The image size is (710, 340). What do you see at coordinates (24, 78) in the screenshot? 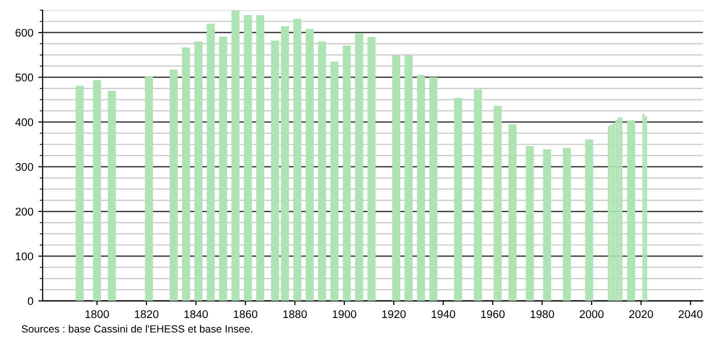
I see `y-tick-label: 500` at bounding box center [24, 78].